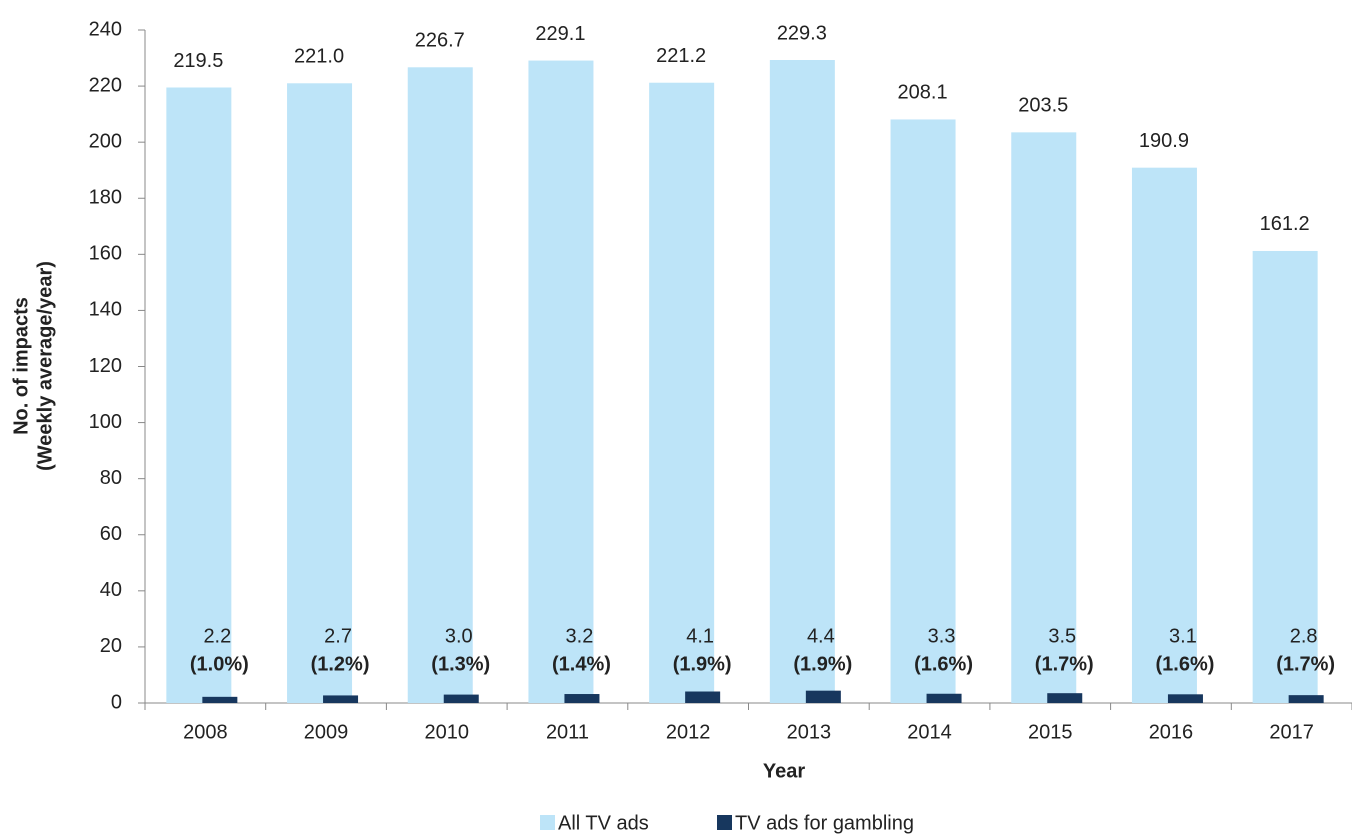  I want to click on value-label: 4.4, so click(821, 636).